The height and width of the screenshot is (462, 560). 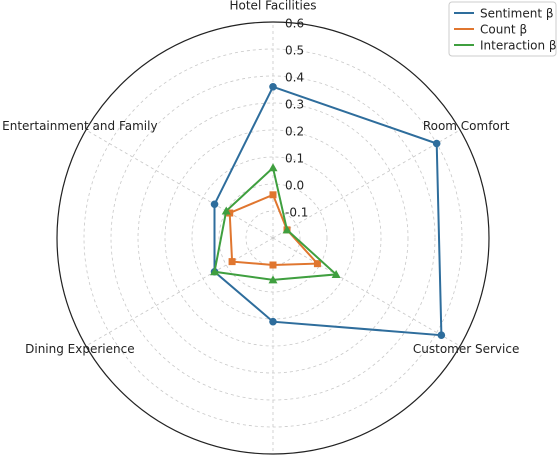 I want to click on r-tick-label: 0.0, so click(x=294, y=186).